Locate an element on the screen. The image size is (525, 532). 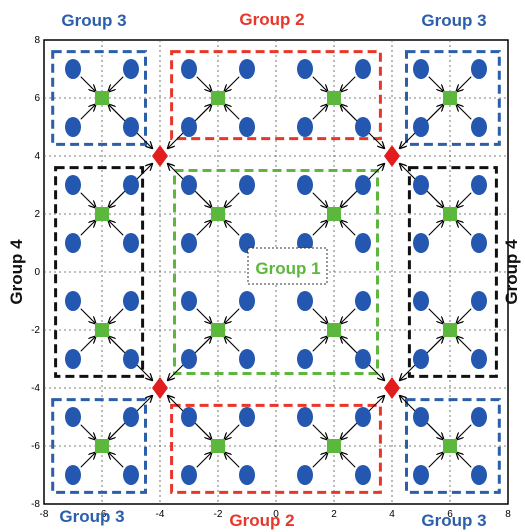
group4-box is located at coordinates (99, 272).